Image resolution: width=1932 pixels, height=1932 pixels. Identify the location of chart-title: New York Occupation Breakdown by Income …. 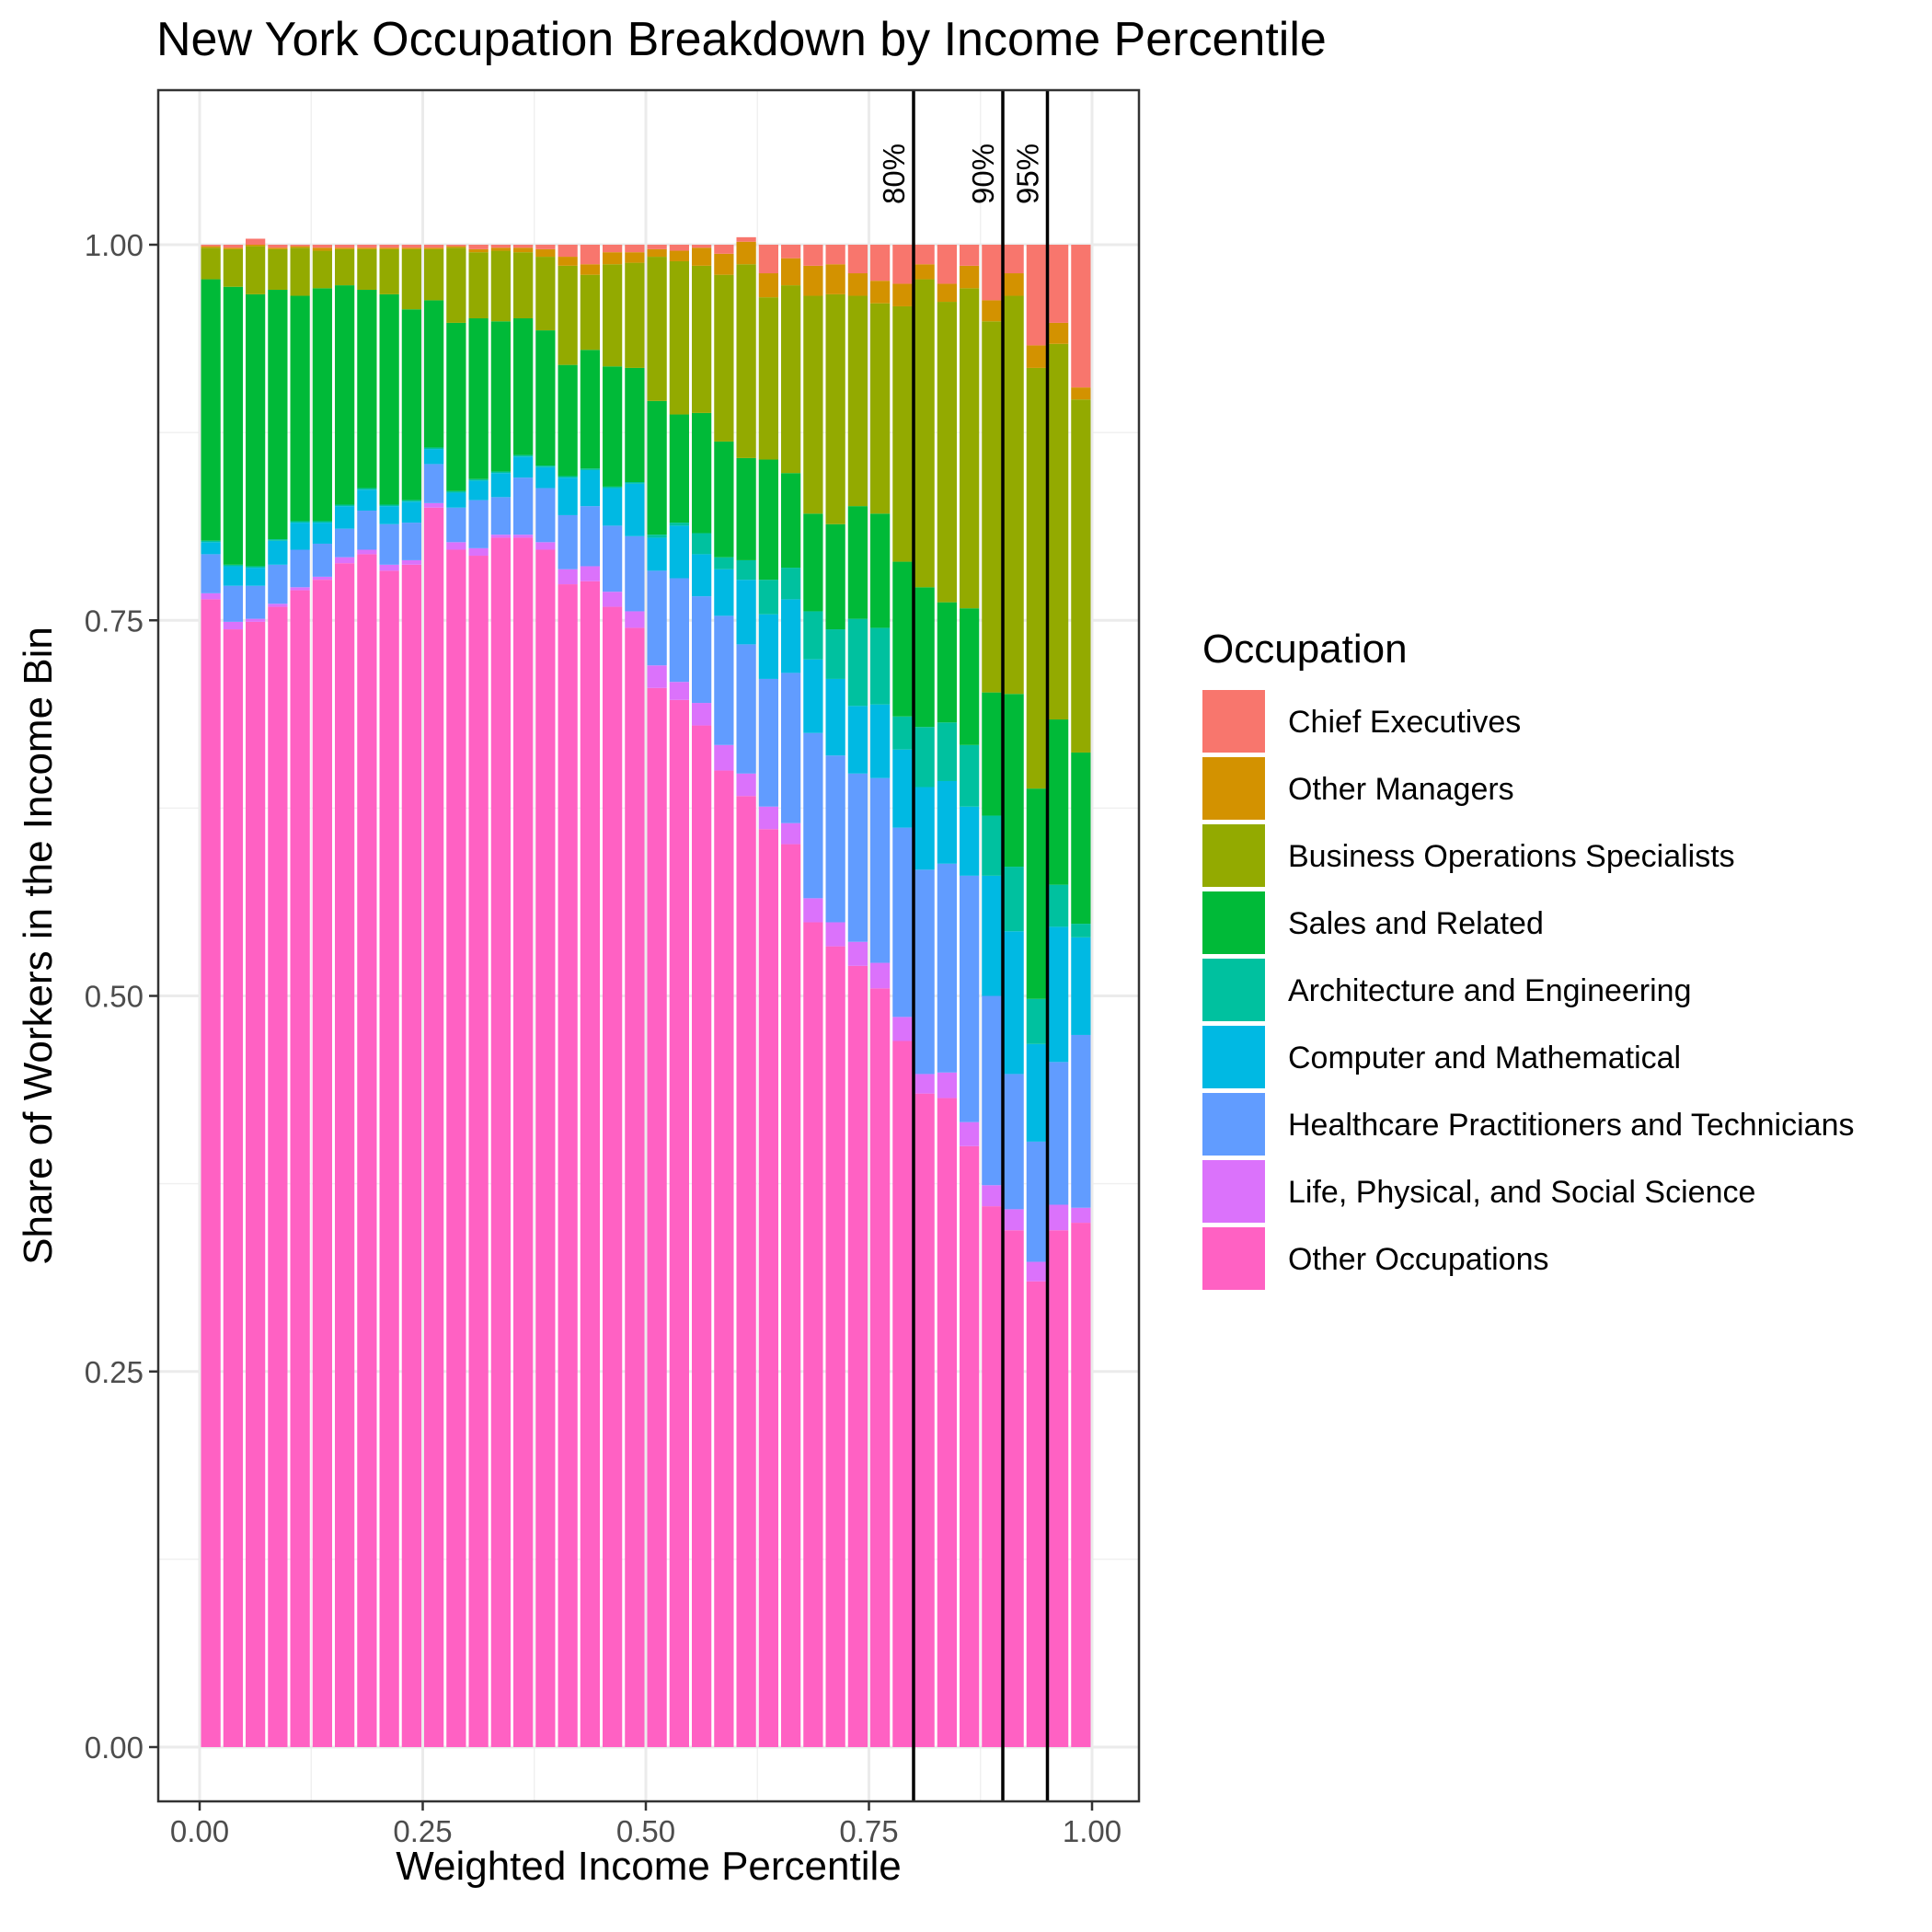
(741, 39).